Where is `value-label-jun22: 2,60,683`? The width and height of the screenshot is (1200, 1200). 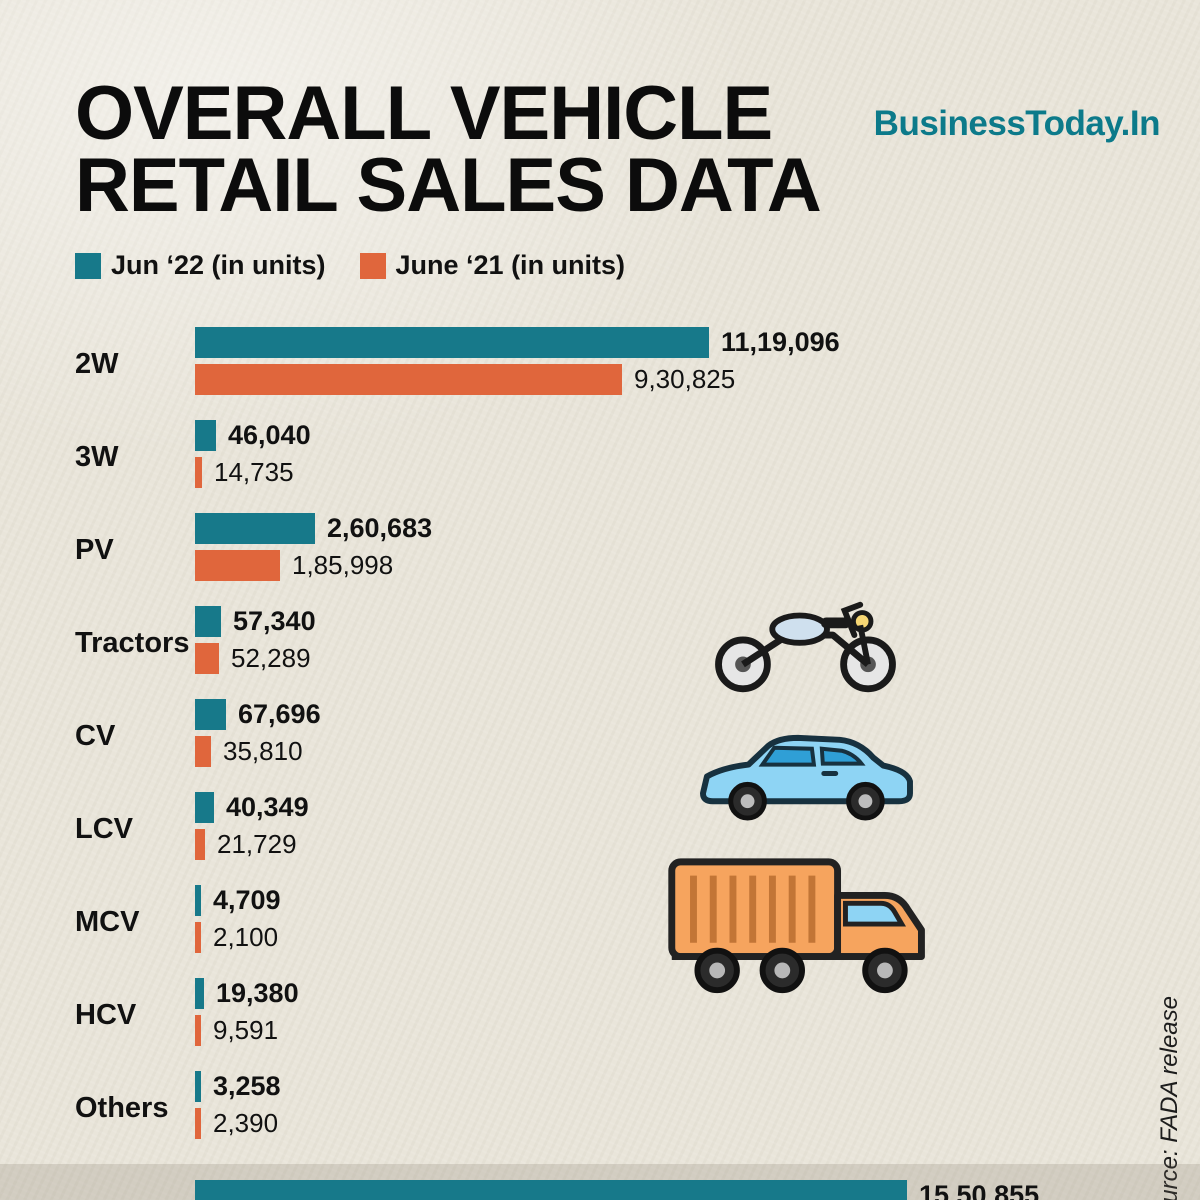 value-label-jun22: 2,60,683 is located at coordinates (380, 528).